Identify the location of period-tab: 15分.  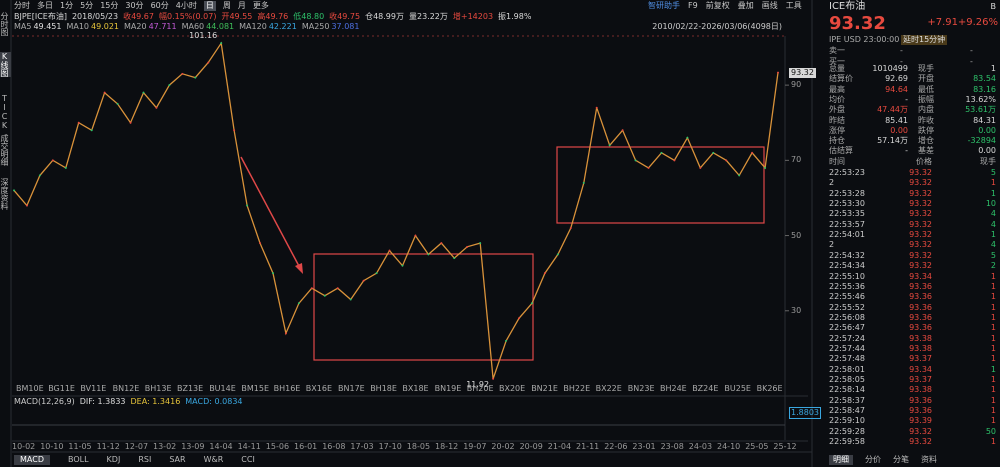
(109, 5).